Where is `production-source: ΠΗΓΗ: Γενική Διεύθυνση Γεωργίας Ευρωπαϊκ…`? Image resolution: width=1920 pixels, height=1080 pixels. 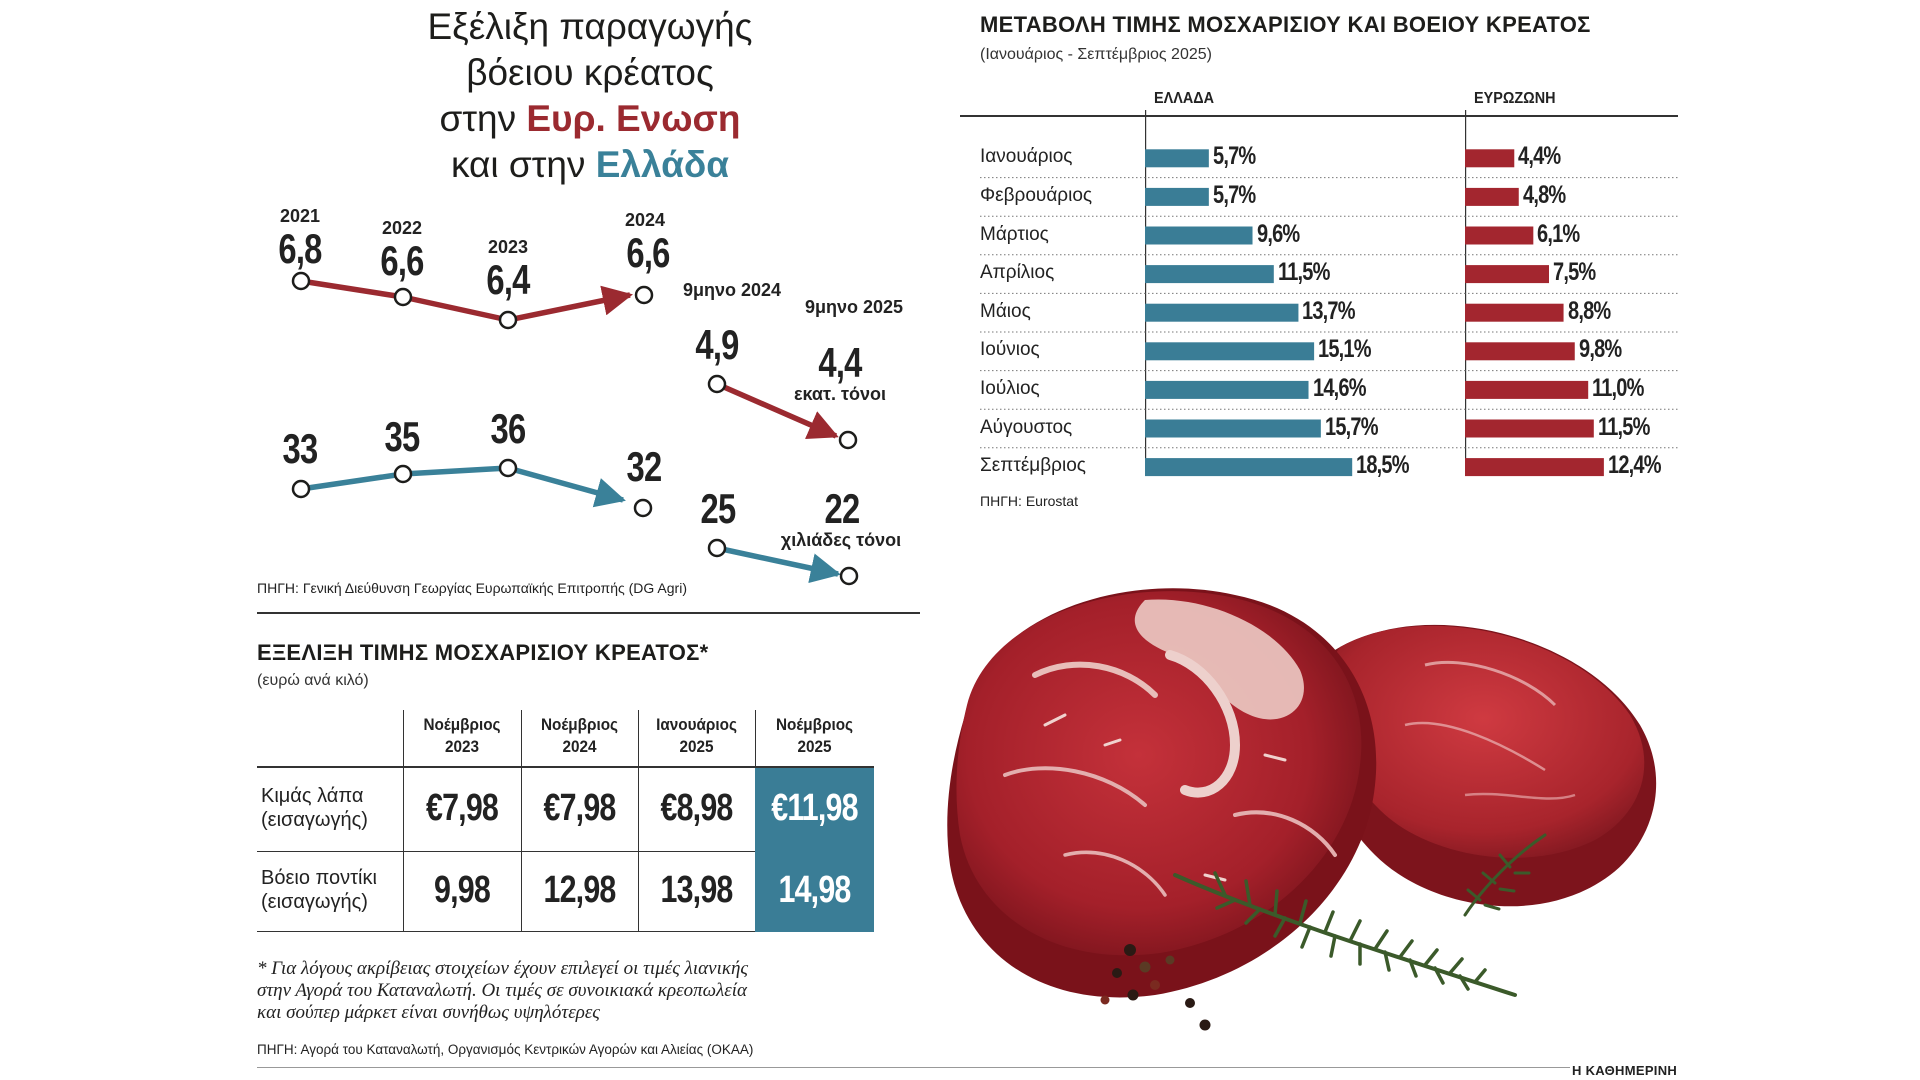
production-source: ΠΗΓΗ: Γενική Διεύθυνση Γεωργίας Ευρωπαϊκ… is located at coordinates (472, 588).